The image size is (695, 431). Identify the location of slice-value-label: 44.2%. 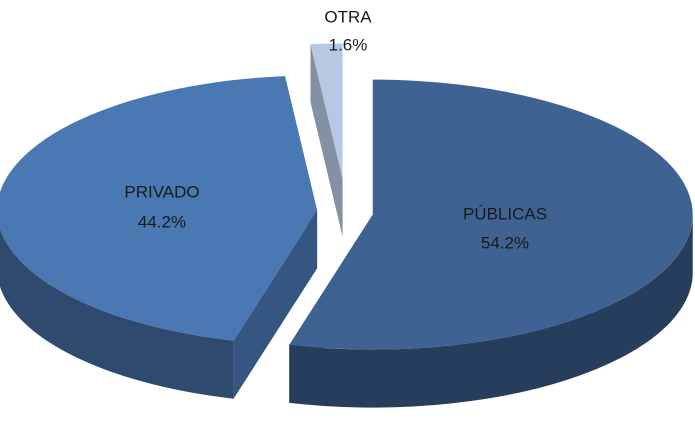
(162, 221).